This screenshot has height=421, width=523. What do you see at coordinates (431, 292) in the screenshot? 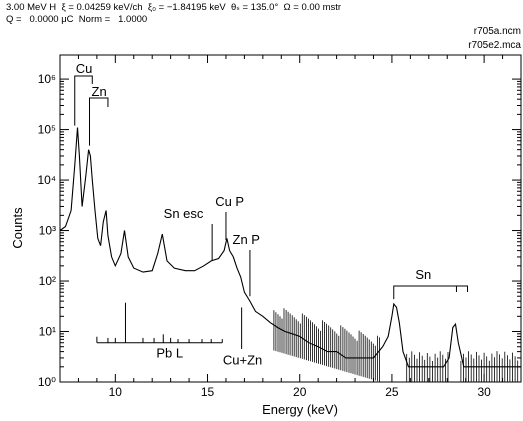
I see `sn-bracket` at bounding box center [431, 292].